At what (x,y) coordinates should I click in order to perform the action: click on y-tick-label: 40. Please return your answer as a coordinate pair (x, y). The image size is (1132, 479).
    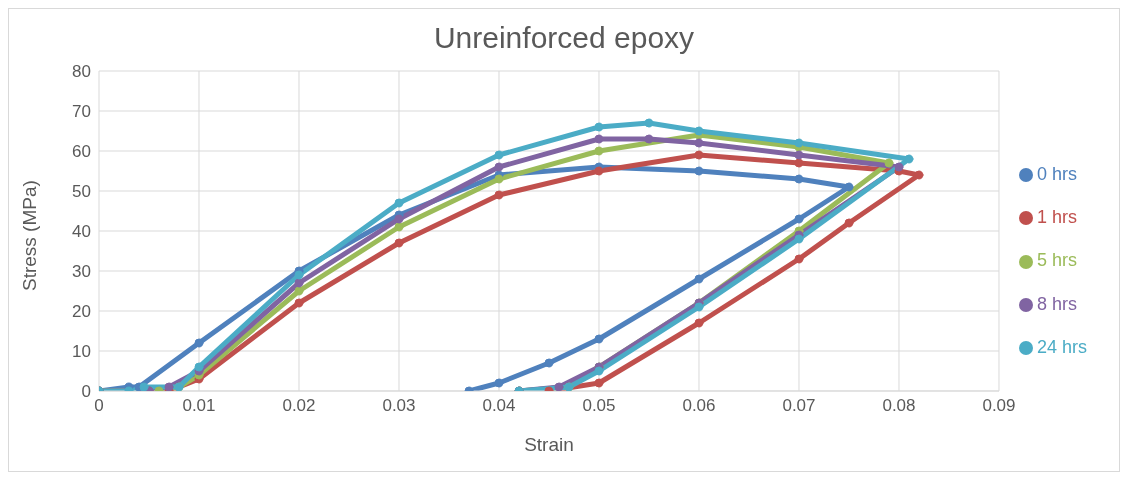
    Looking at the image, I should click on (81, 232).